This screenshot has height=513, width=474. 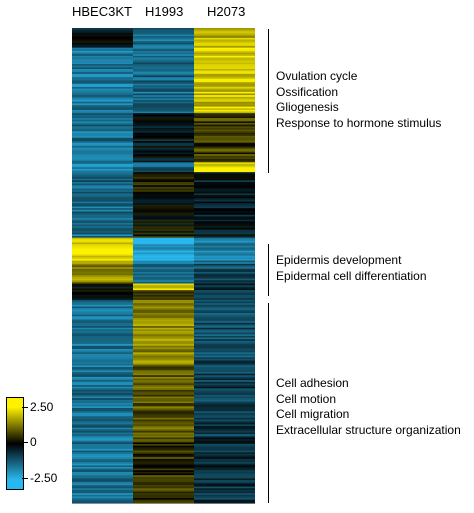 I want to click on go-term: Epidermis development, so click(x=339, y=260).